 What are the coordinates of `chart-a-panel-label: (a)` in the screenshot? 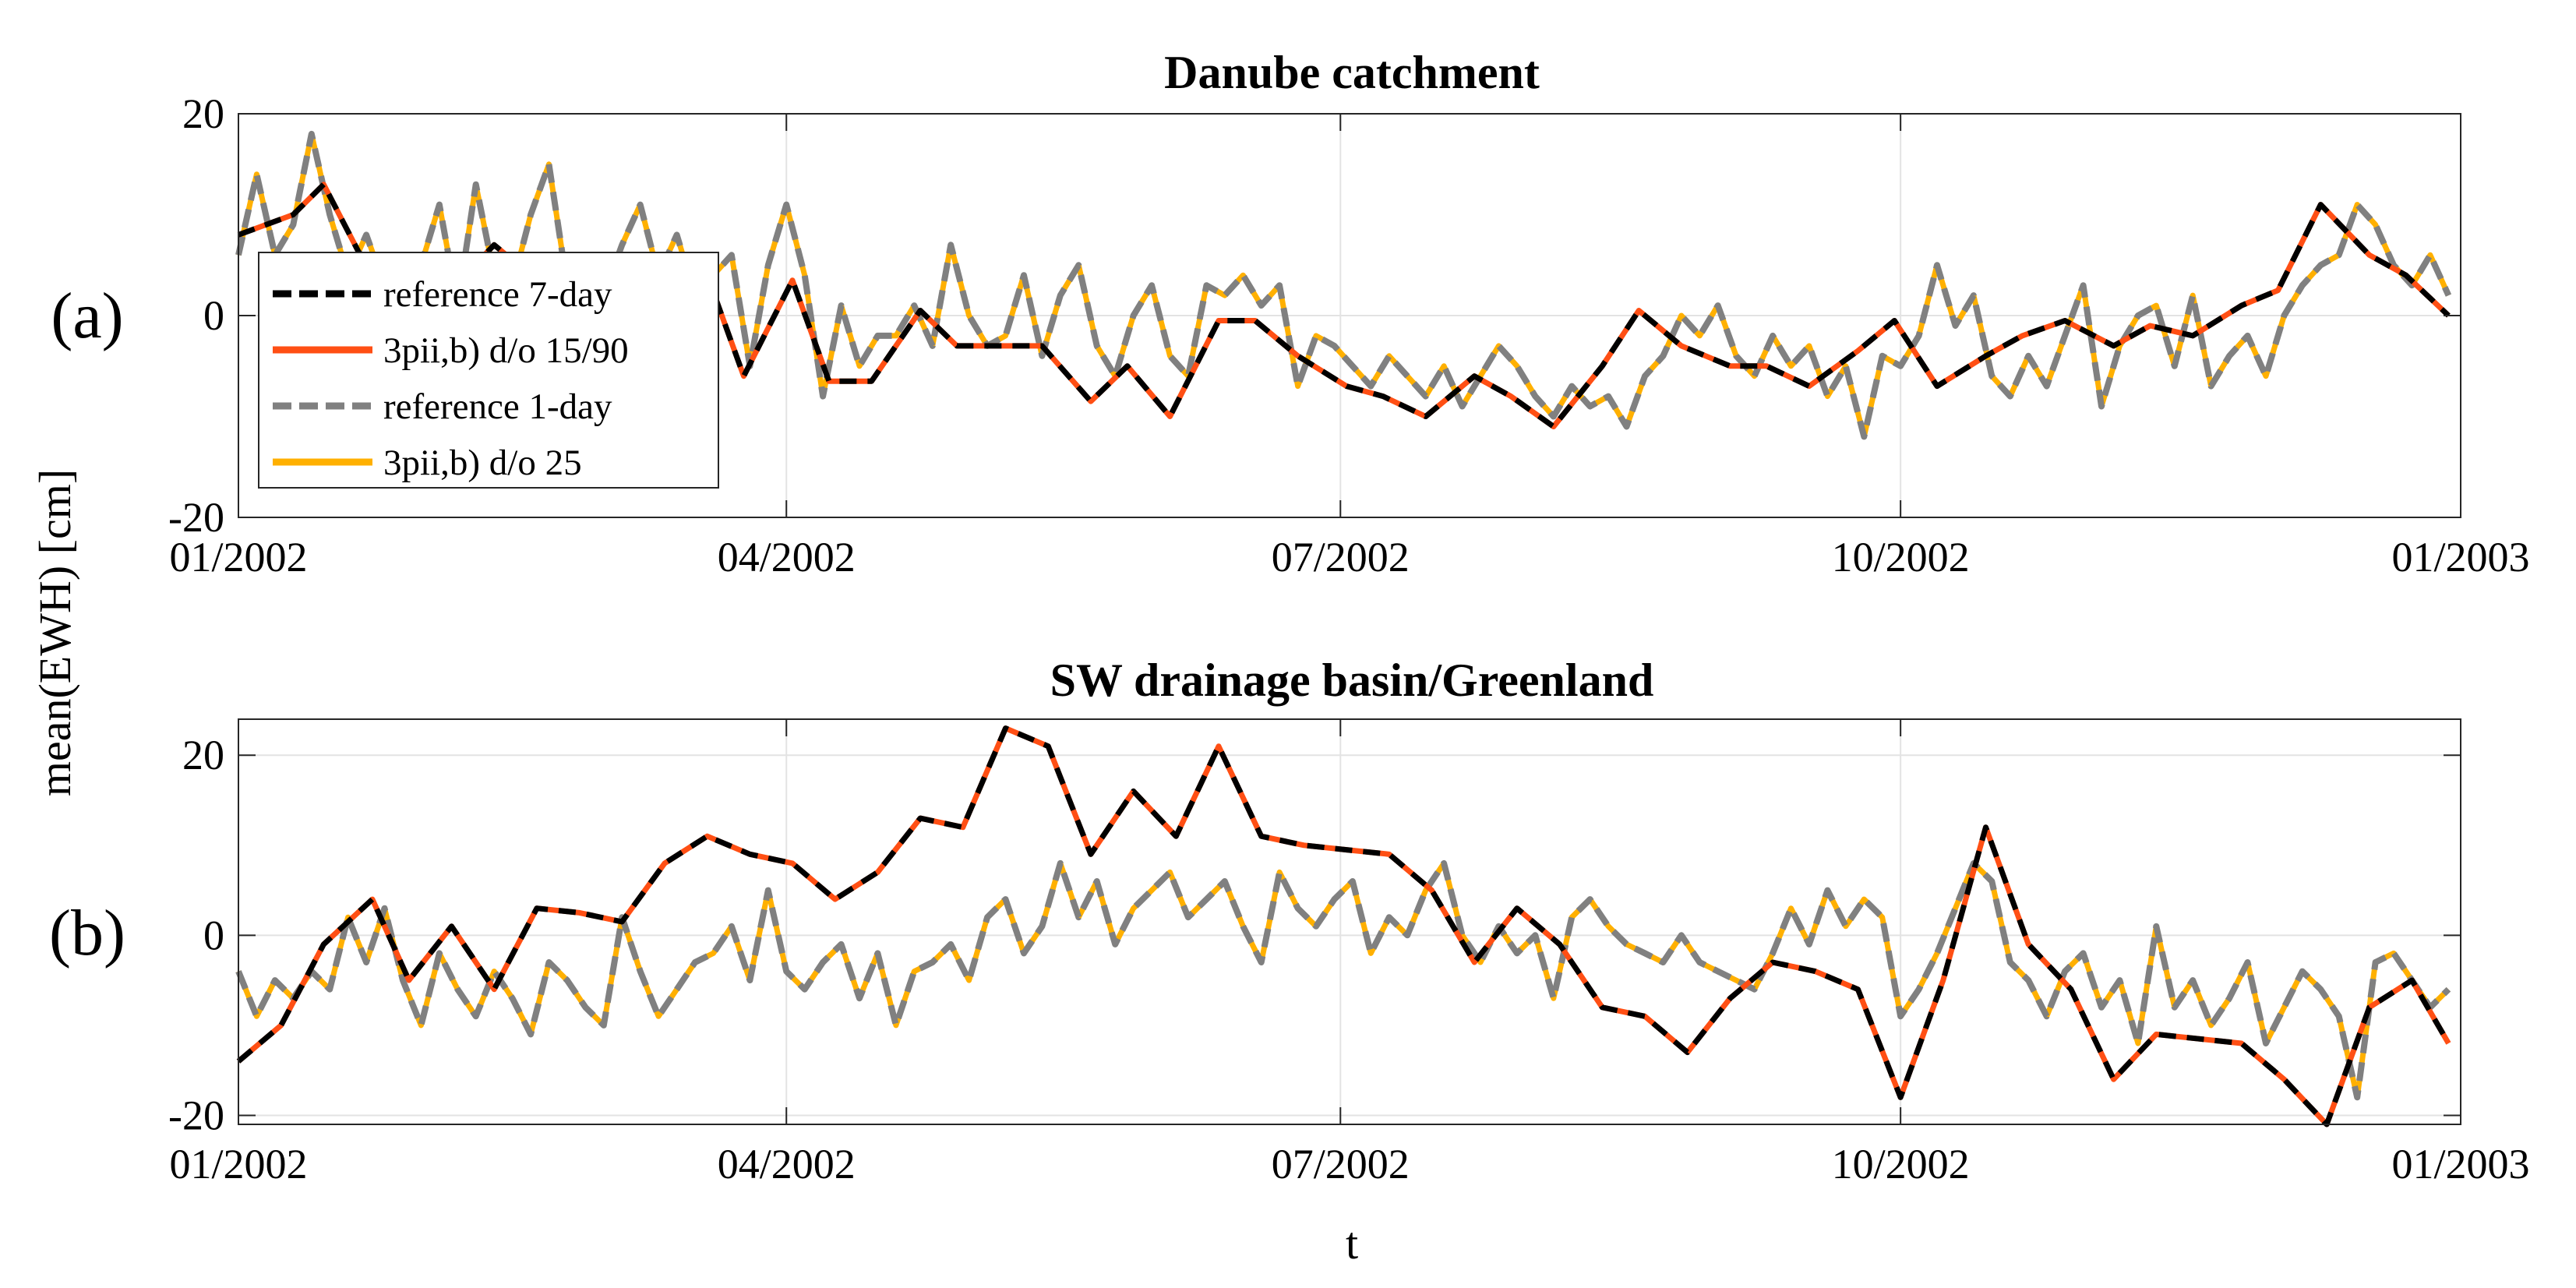 It's located at (87, 316).